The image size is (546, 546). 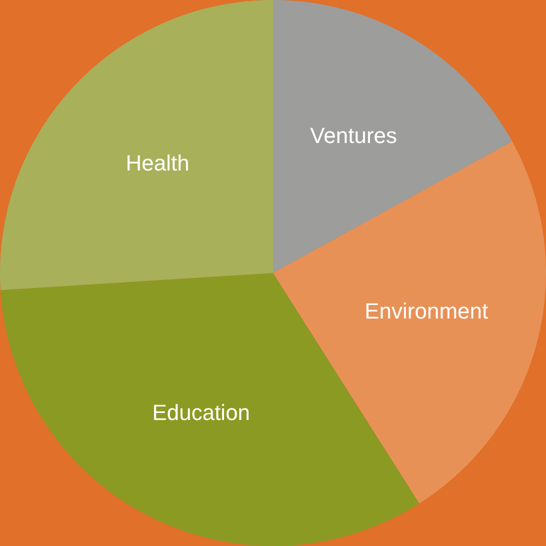 What do you see at coordinates (426, 311) in the screenshot?
I see `slice-label: Environment` at bounding box center [426, 311].